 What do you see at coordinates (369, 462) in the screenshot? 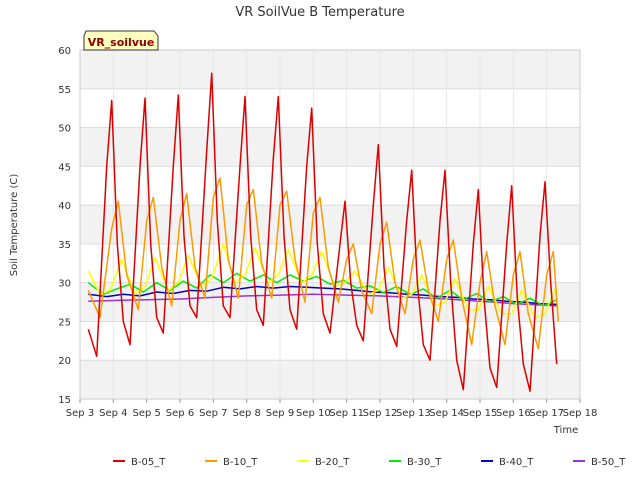
I see `legend: B-05_T B-10_T B-20_T B-30_T B-40_T B-50_T` at bounding box center [369, 462].